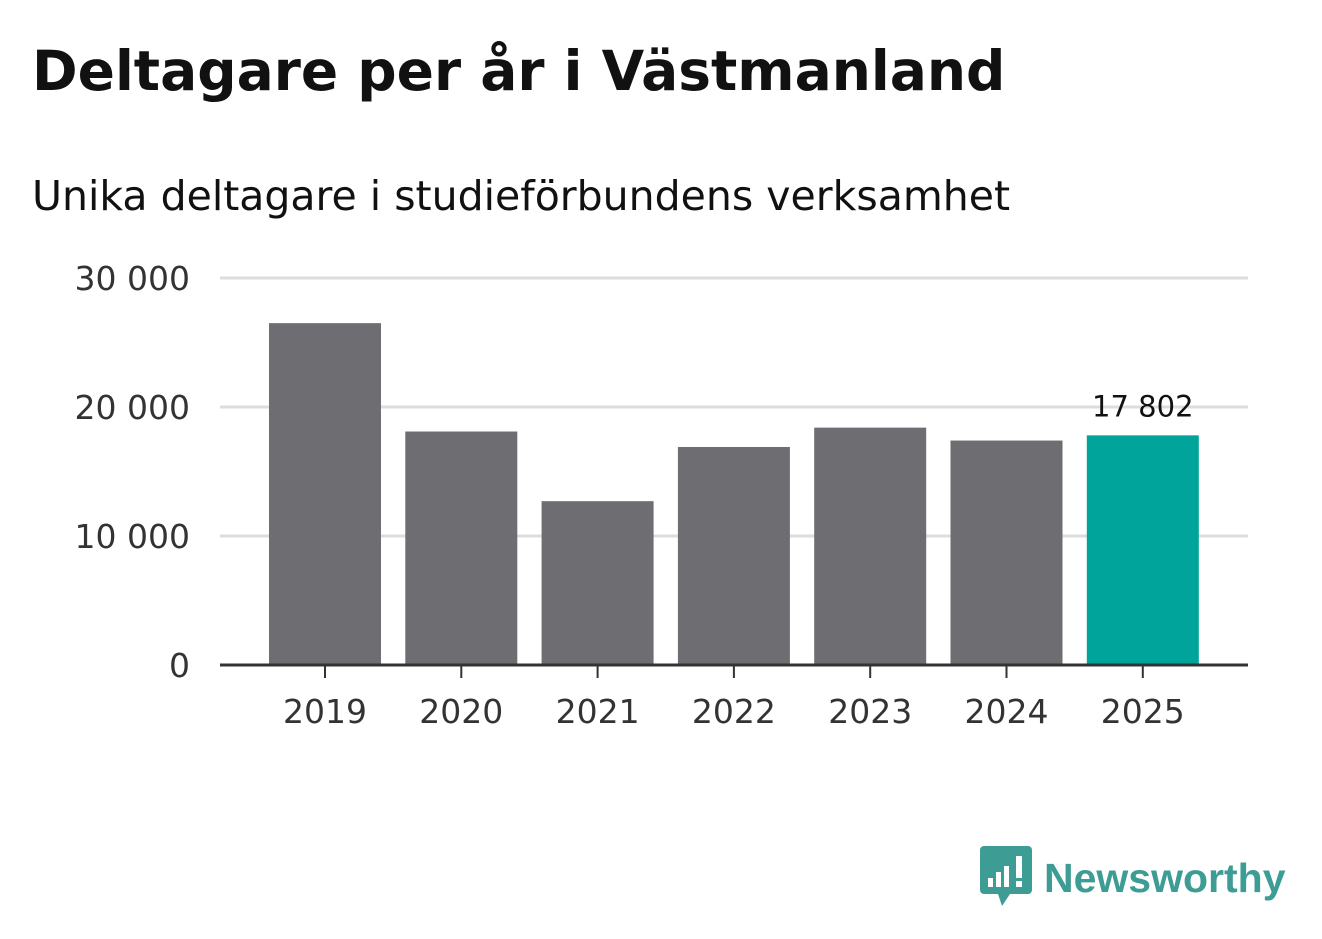  I want to click on x-tick-label: 2025, so click(1143, 711).